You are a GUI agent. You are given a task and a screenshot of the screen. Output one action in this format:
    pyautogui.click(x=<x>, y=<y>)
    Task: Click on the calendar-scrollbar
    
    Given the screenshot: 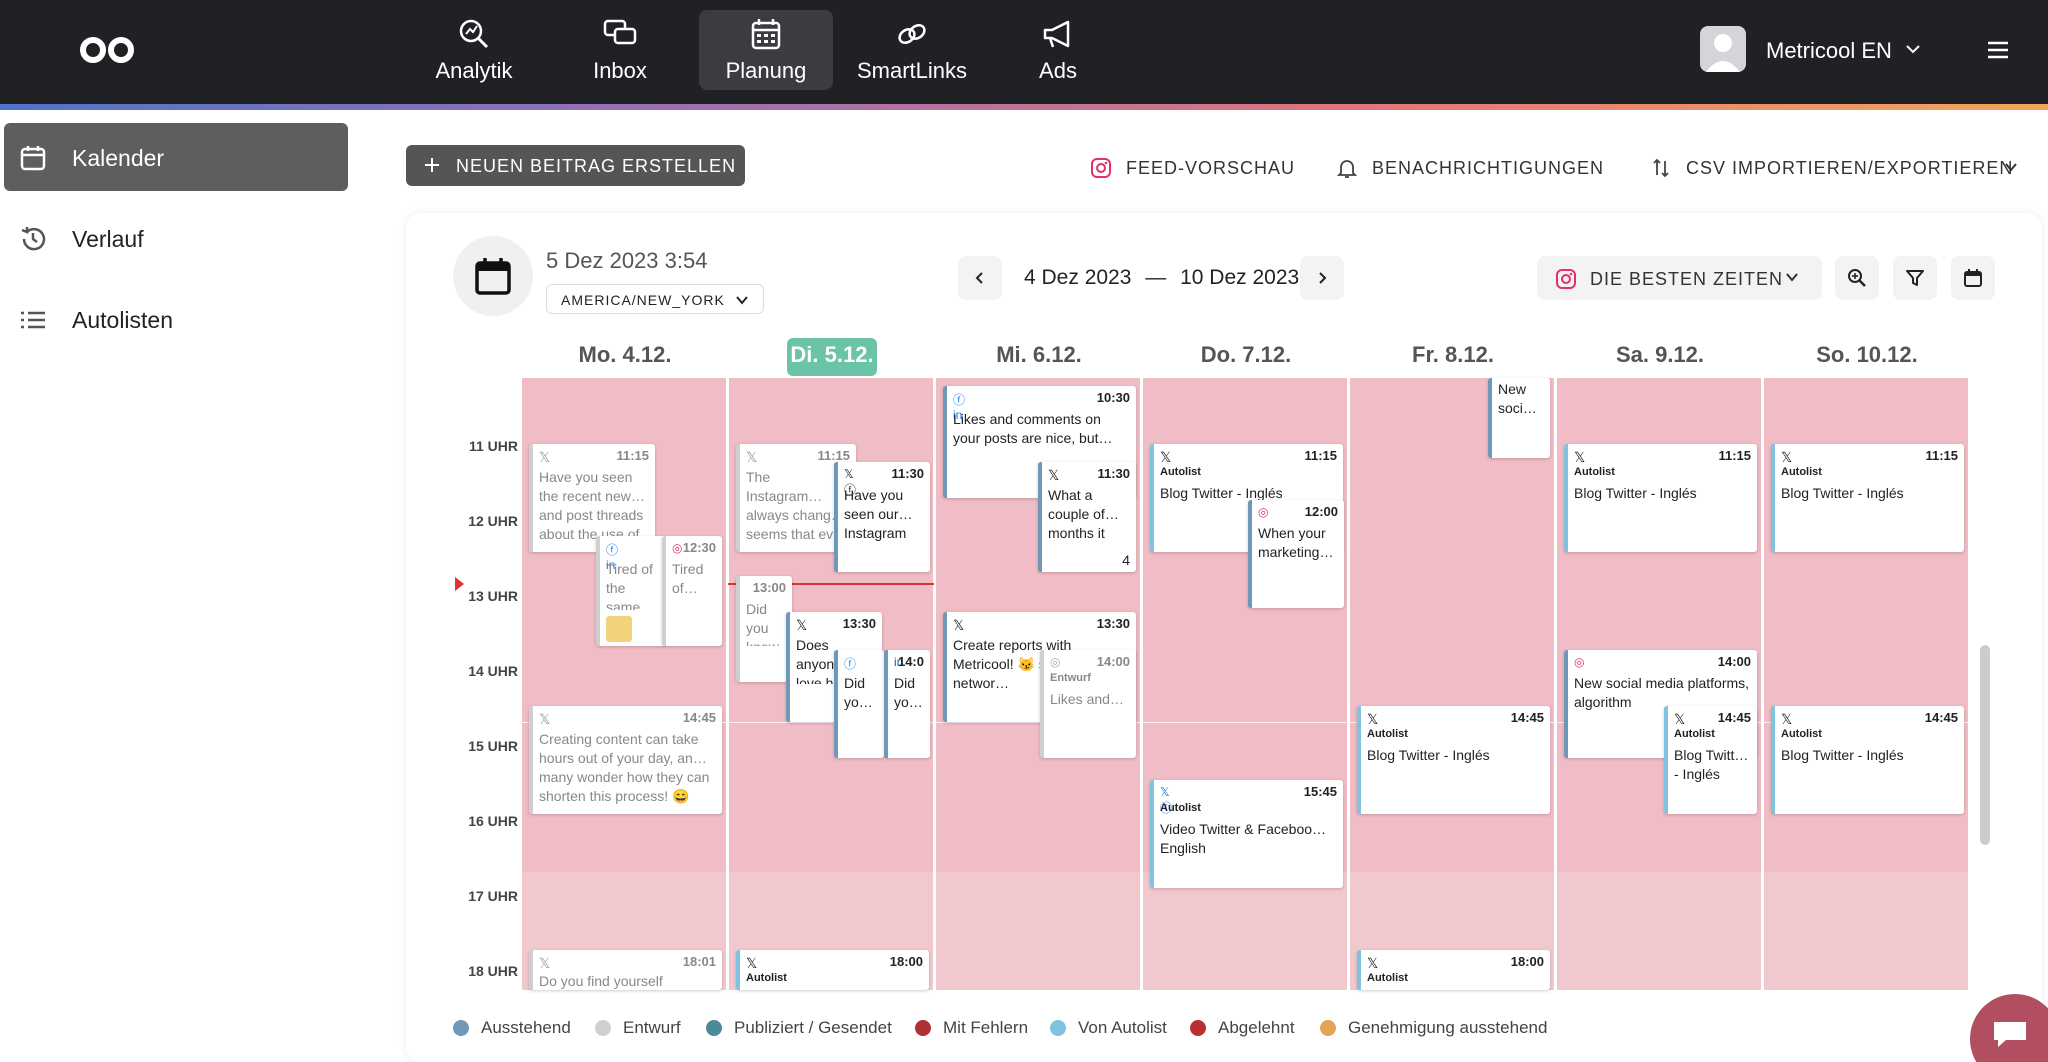 What is the action you would take?
    pyautogui.click(x=1985, y=745)
    